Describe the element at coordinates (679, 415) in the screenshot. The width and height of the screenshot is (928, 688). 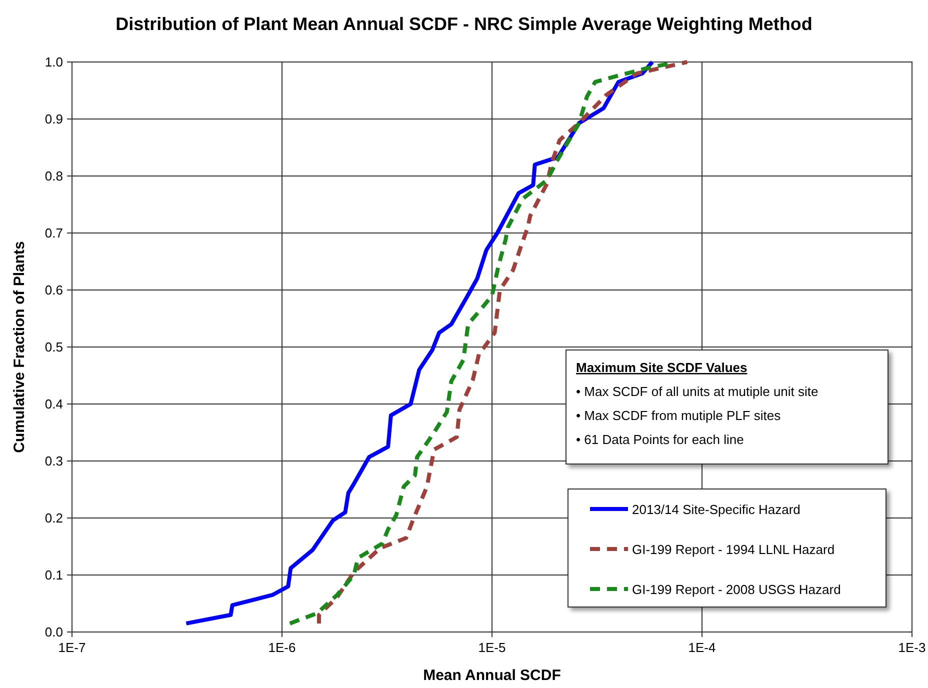
I see `annotation: • Max SCDF from mutiple PLF sites` at that location.